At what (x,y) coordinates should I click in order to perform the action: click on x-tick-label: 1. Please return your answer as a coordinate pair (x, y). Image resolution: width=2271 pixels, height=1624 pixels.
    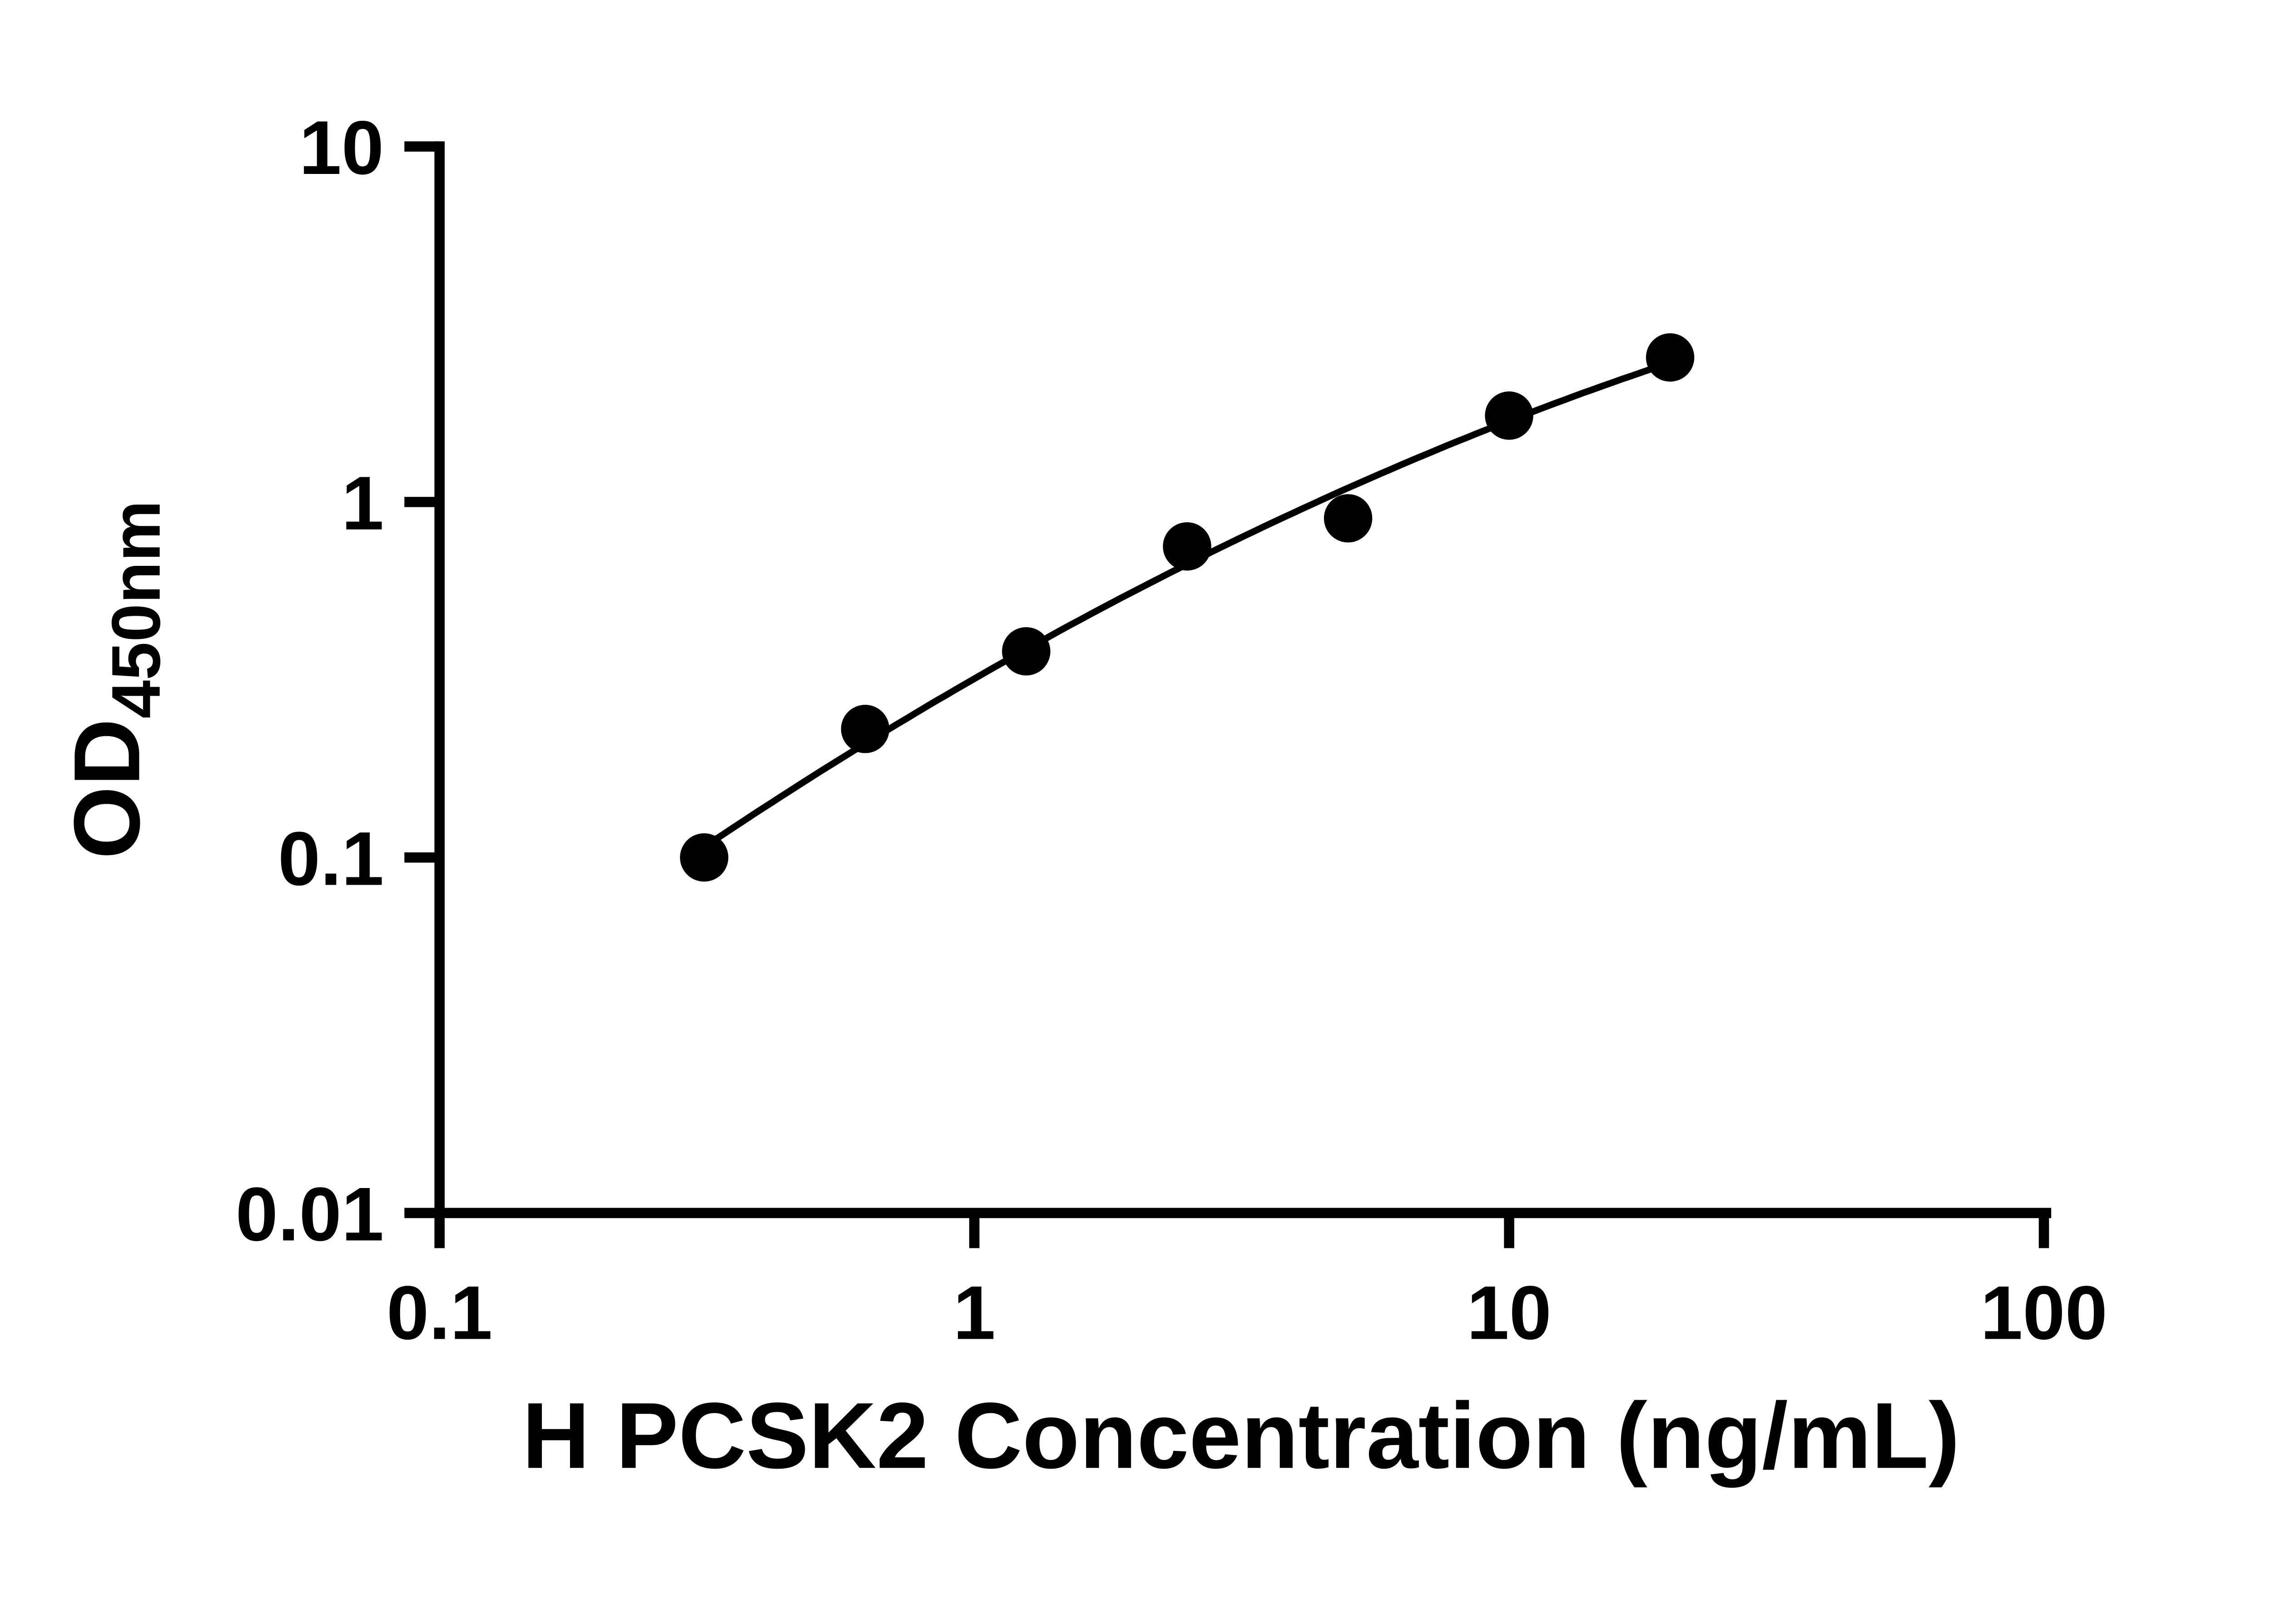
    Looking at the image, I should click on (974, 1312).